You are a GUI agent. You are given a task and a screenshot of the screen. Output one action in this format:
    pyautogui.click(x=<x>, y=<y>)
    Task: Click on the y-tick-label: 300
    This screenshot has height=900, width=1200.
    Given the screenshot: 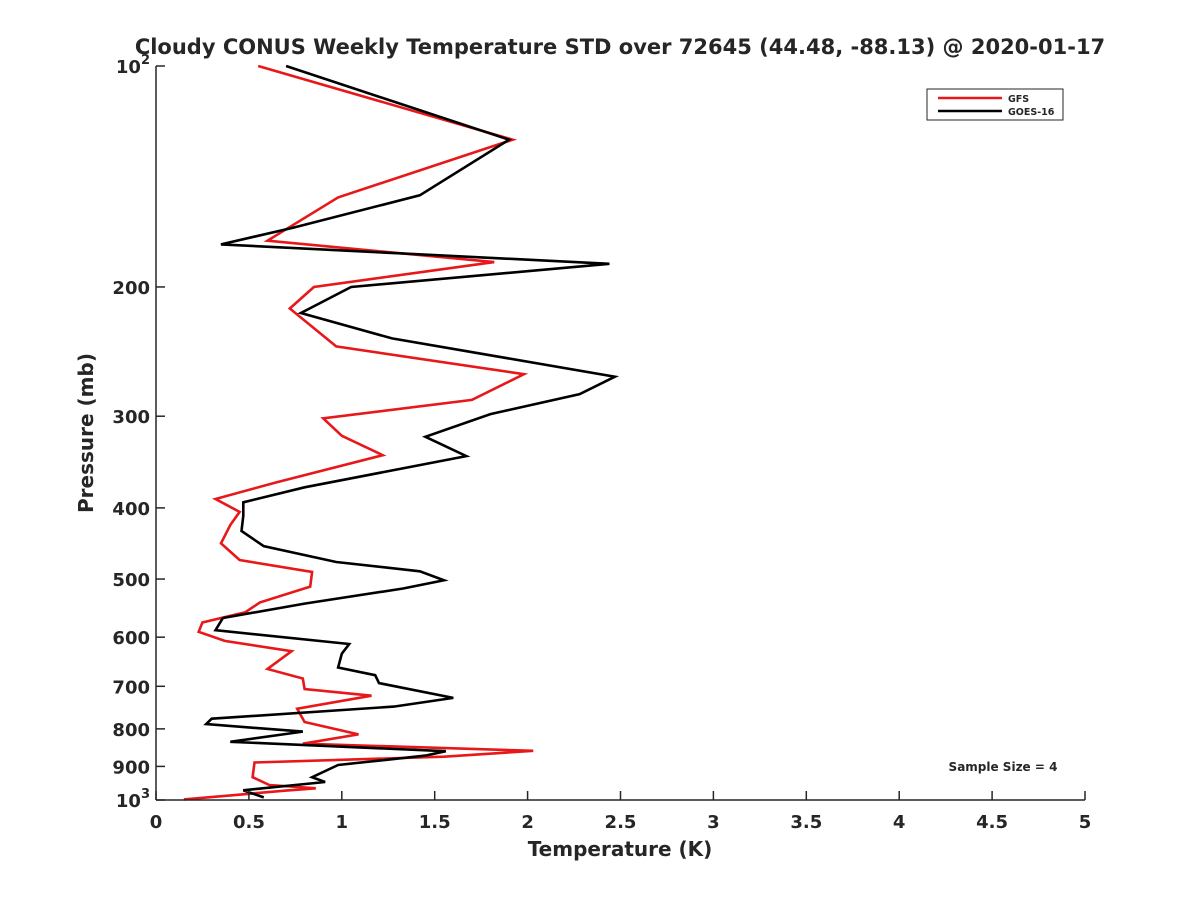 What is the action you would take?
    pyautogui.click(x=131, y=417)
    